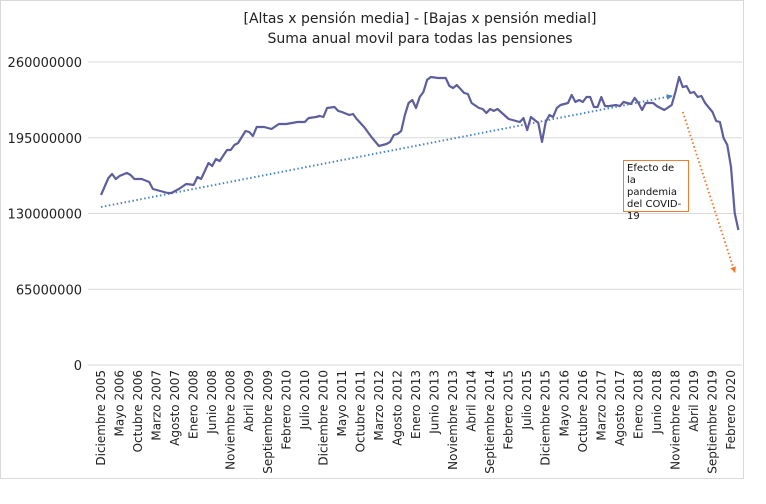 The image size is (766, 504). I want to click on y-tick-label: 0, so click(78, 366).